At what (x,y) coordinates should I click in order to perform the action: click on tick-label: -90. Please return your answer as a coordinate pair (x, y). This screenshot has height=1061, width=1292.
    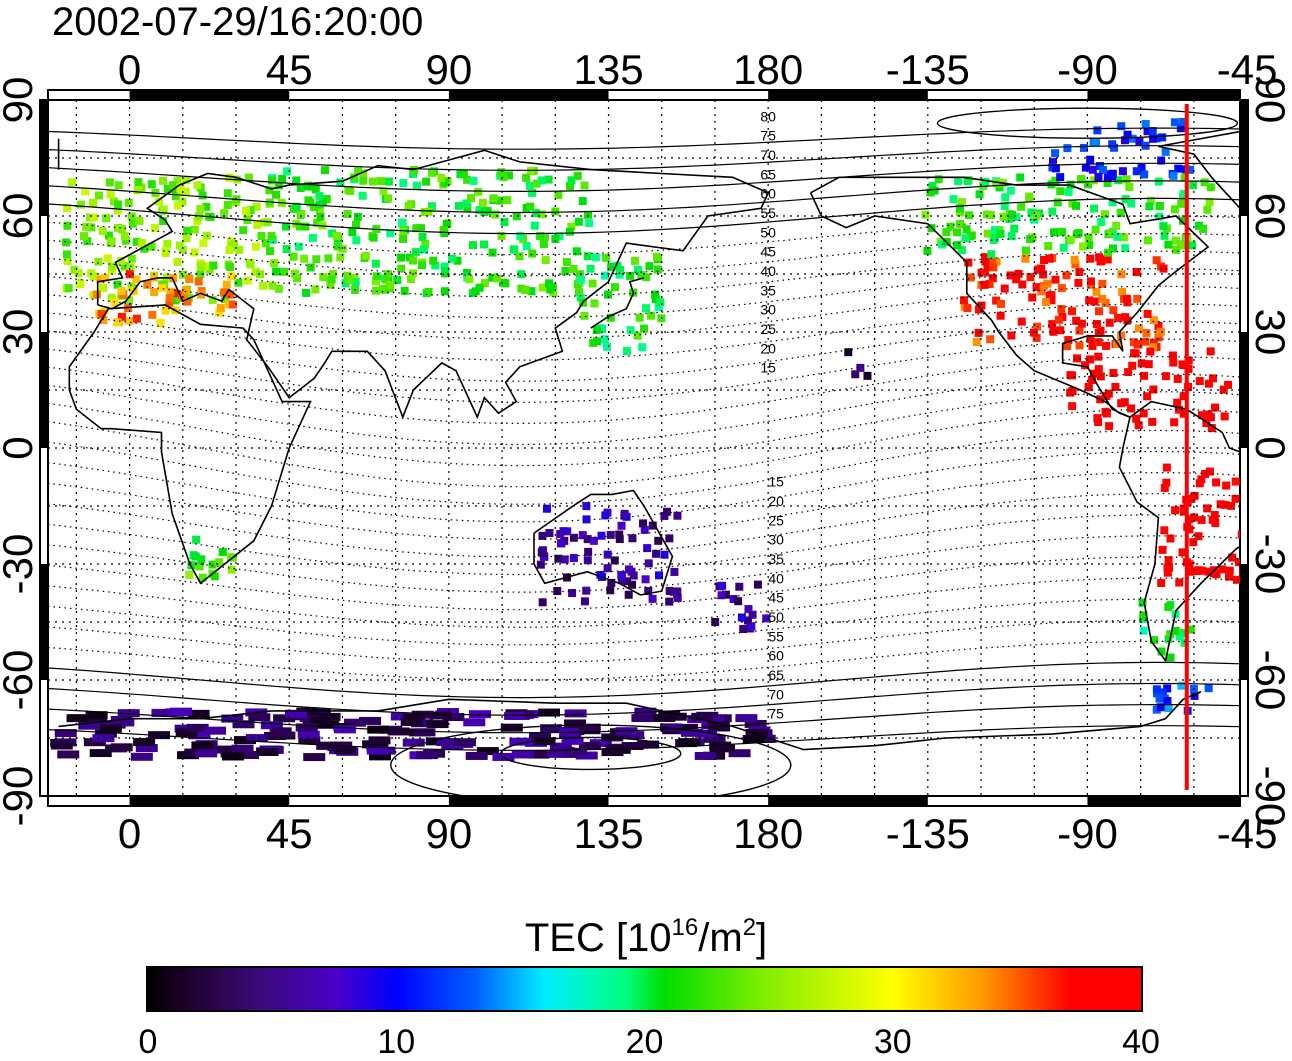
    Looking at the image, I should click on (1087, 69).